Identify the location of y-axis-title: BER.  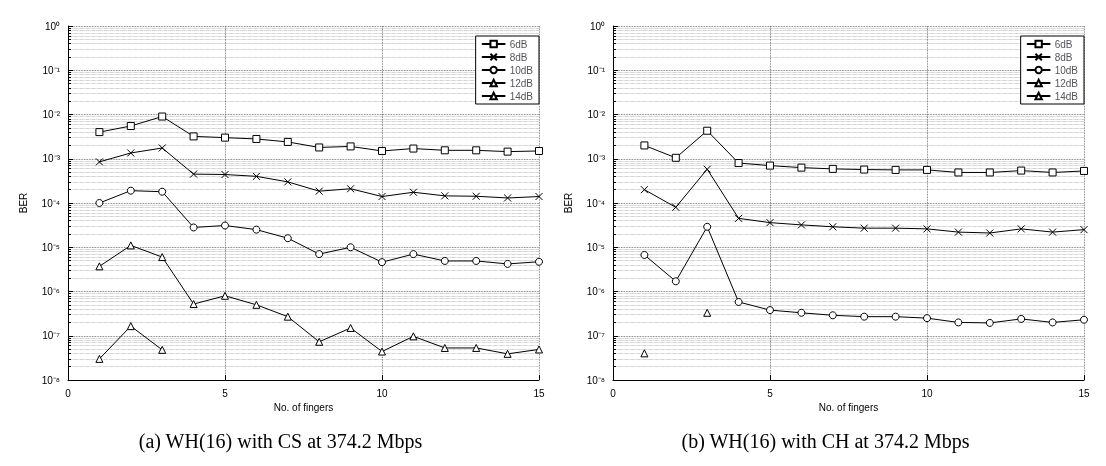
(23, 203).